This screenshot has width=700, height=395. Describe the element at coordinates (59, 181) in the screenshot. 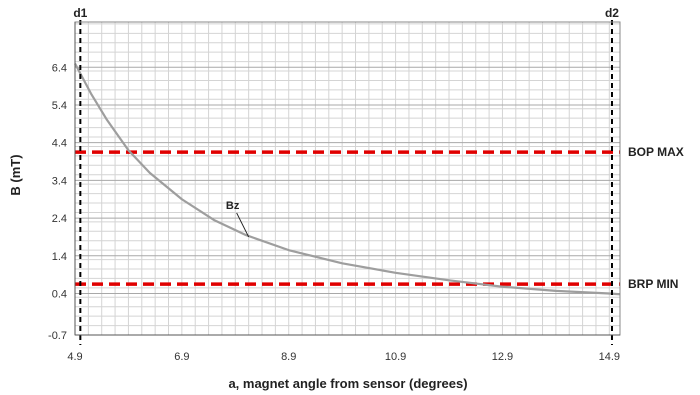

I see `y-tick-label: 3.4` at that location.